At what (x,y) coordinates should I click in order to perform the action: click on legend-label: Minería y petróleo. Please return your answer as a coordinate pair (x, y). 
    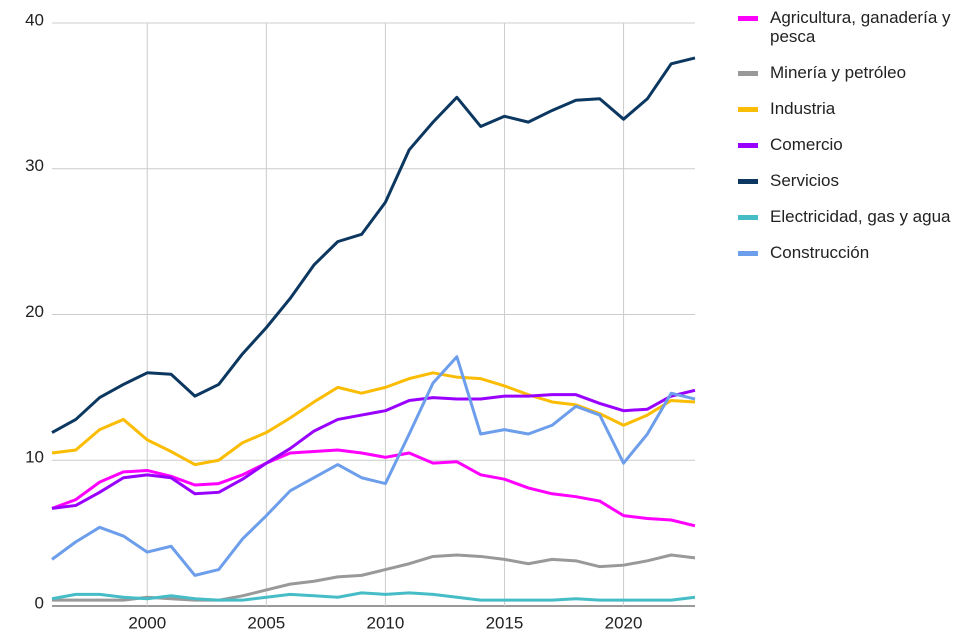
    Looking at the image, I should click on (838, 72).